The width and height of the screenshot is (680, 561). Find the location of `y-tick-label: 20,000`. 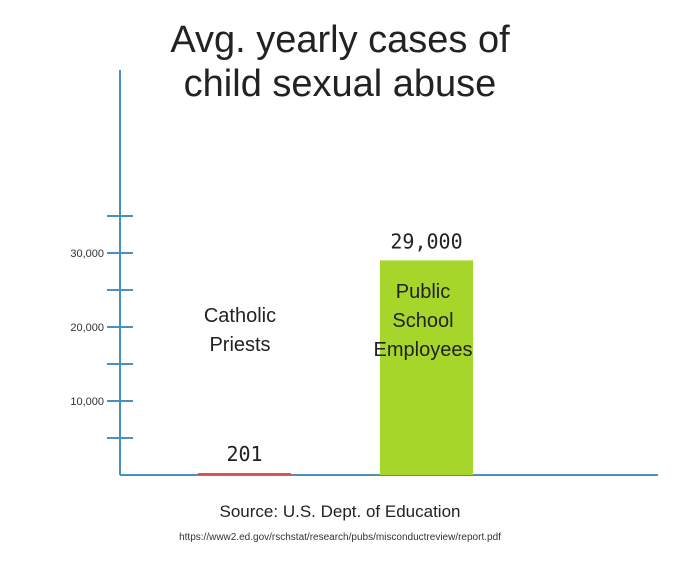

y-tick-label: 20,000 is located at coordinates (87, 328).